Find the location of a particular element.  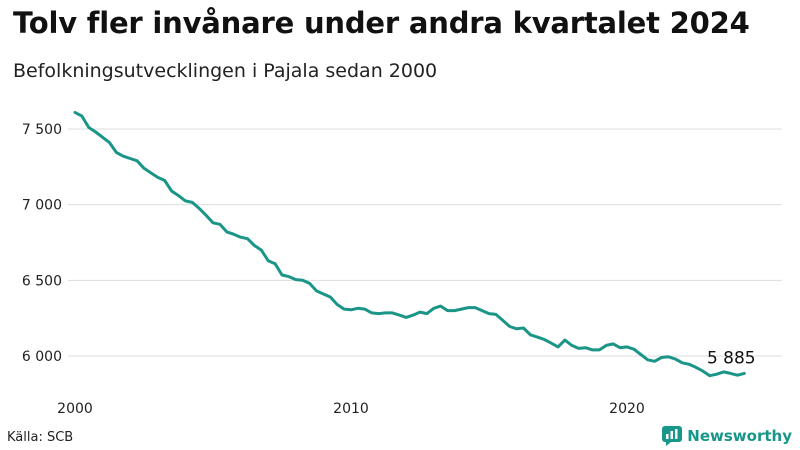

x-tick-label: 2000 is located at coordinates (75, 409).